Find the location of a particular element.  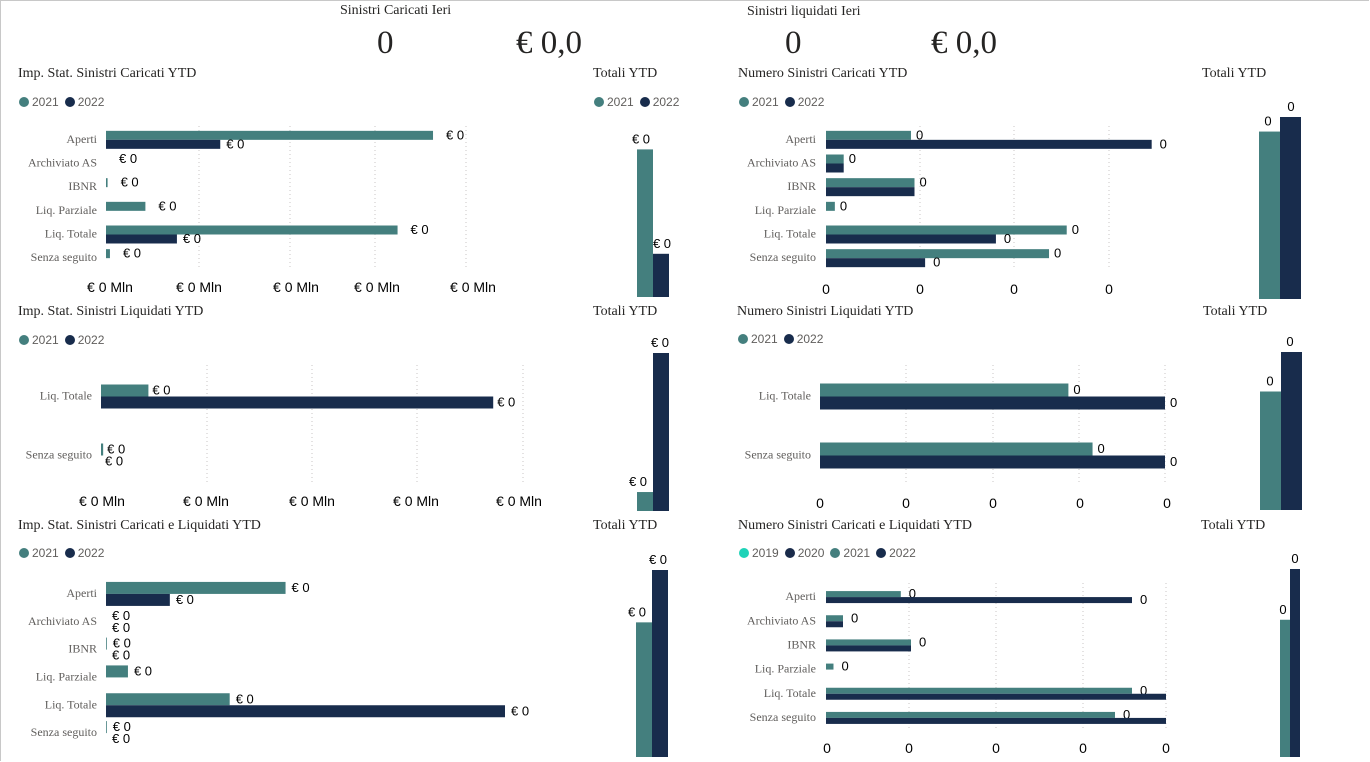

legend-item-2019: 2019 is located at coordinates (759, 553).